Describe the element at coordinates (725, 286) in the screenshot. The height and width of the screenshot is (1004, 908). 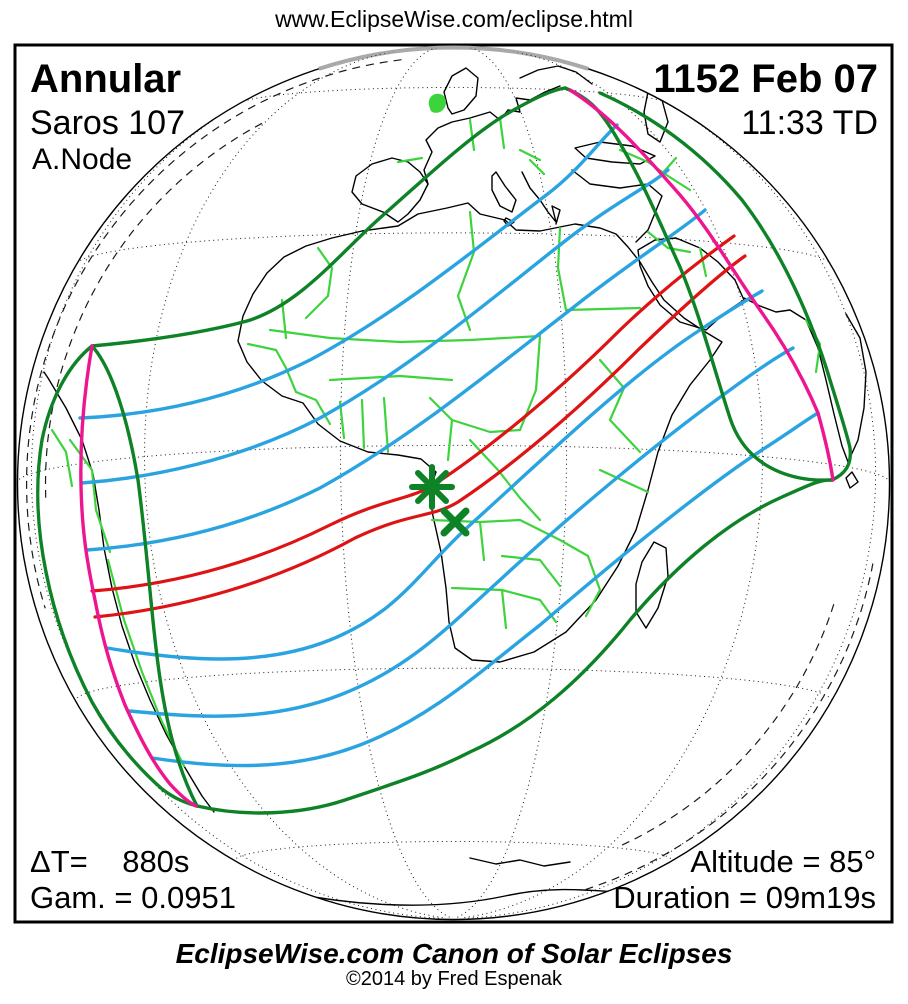
I see `eastern-outer-limit-curve` at that location.